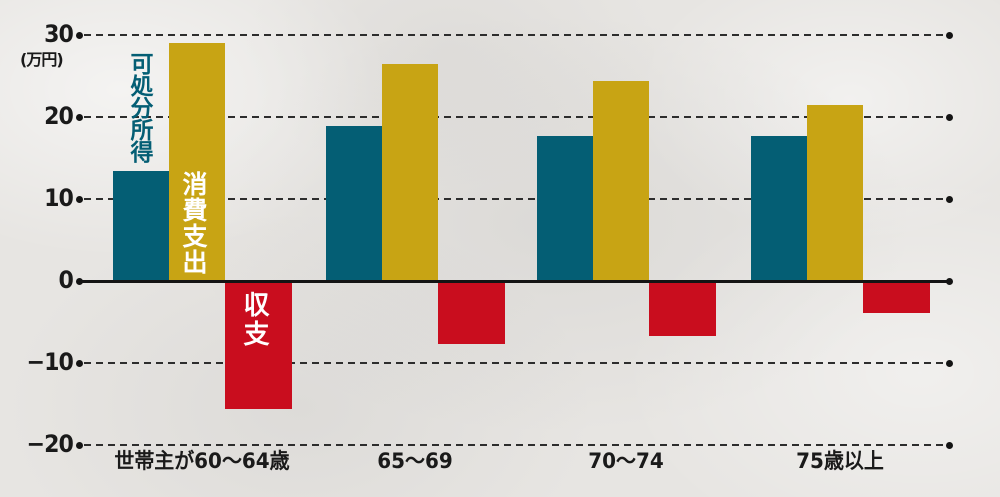  What do you see at coordinates (514, 445) in the screenshot?
I see `gridline--20` at bounding box center [514, 445].